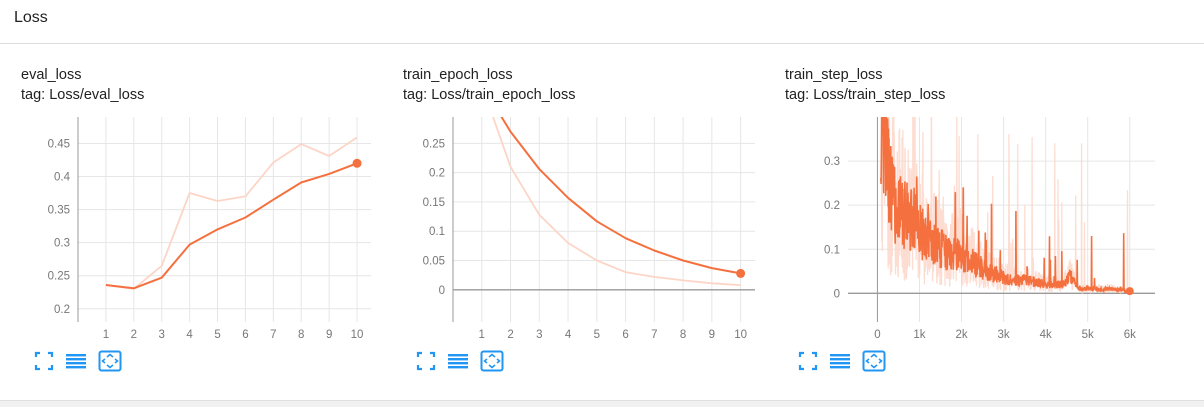 The image size is (1204, 407). Describe the element at coordinates (59, 144) in the screenshot. I see `y-tick-label: 0.45` at that location.